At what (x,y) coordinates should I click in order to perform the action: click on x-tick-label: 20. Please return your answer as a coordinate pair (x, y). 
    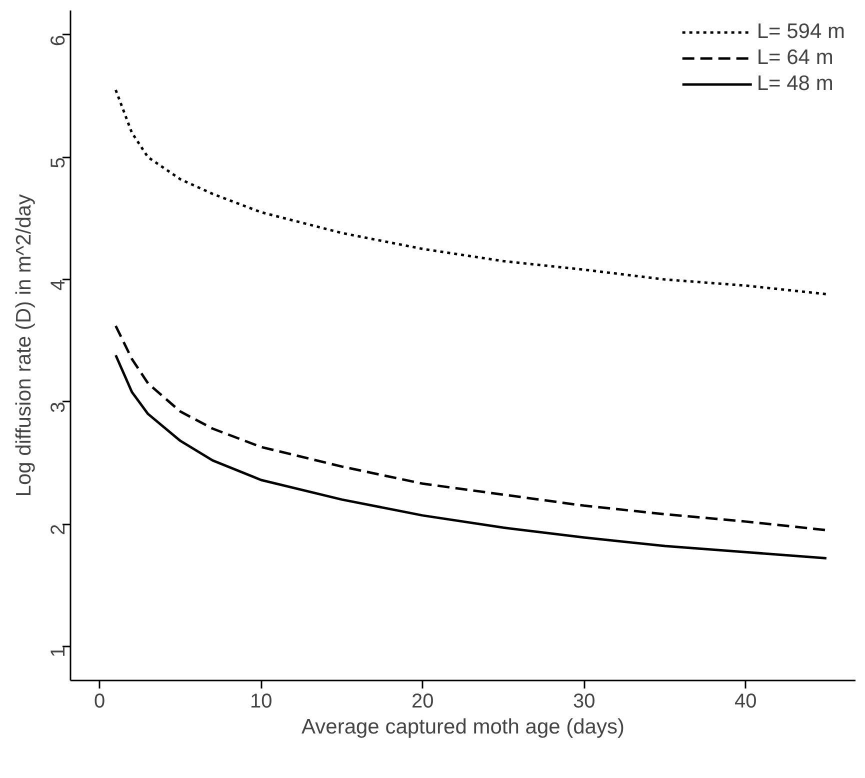
    Looking at the image, I should click on (422, 701).